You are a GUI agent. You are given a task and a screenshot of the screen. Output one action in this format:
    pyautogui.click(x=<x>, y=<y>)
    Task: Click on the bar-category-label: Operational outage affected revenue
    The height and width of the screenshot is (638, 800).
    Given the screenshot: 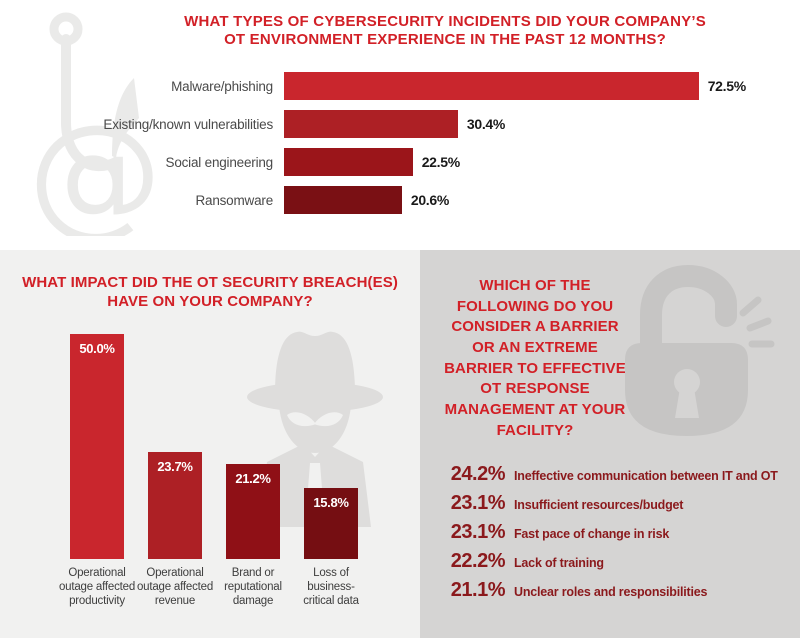 What is the action you would take?
    pyautogui.click(x=175, y=587)
    